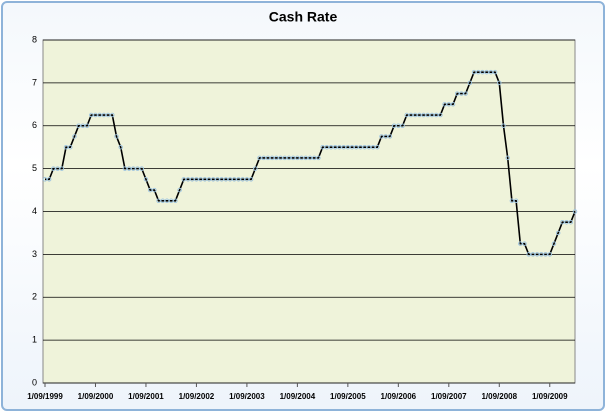 The image size is (606, 412). Describe the element at coordinates (34, 168) in the screenshot. I see `y-tick-label: 5` at that location.